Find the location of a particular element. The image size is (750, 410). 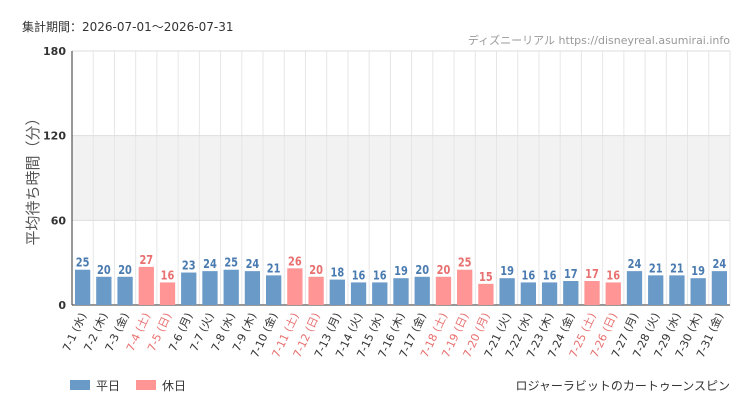

legend: 平日 休日 is located at coordinates (128, 386).